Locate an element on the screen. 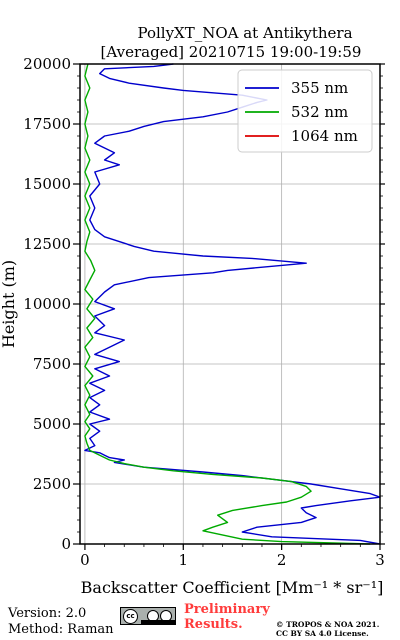  x-axis-label: Backscatter Coefficient [Mm⁻¹ * sr⁻¹] is located at coordinates (232, 587).